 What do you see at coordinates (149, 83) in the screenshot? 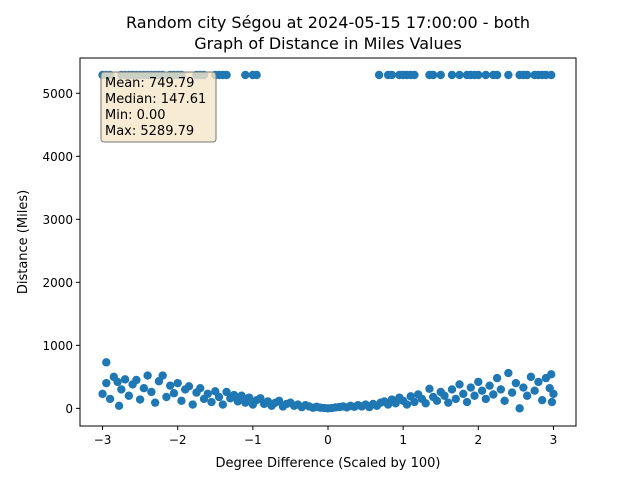
I see `stats-mean: Mean: 749.79` at bounding box center [149, 83].